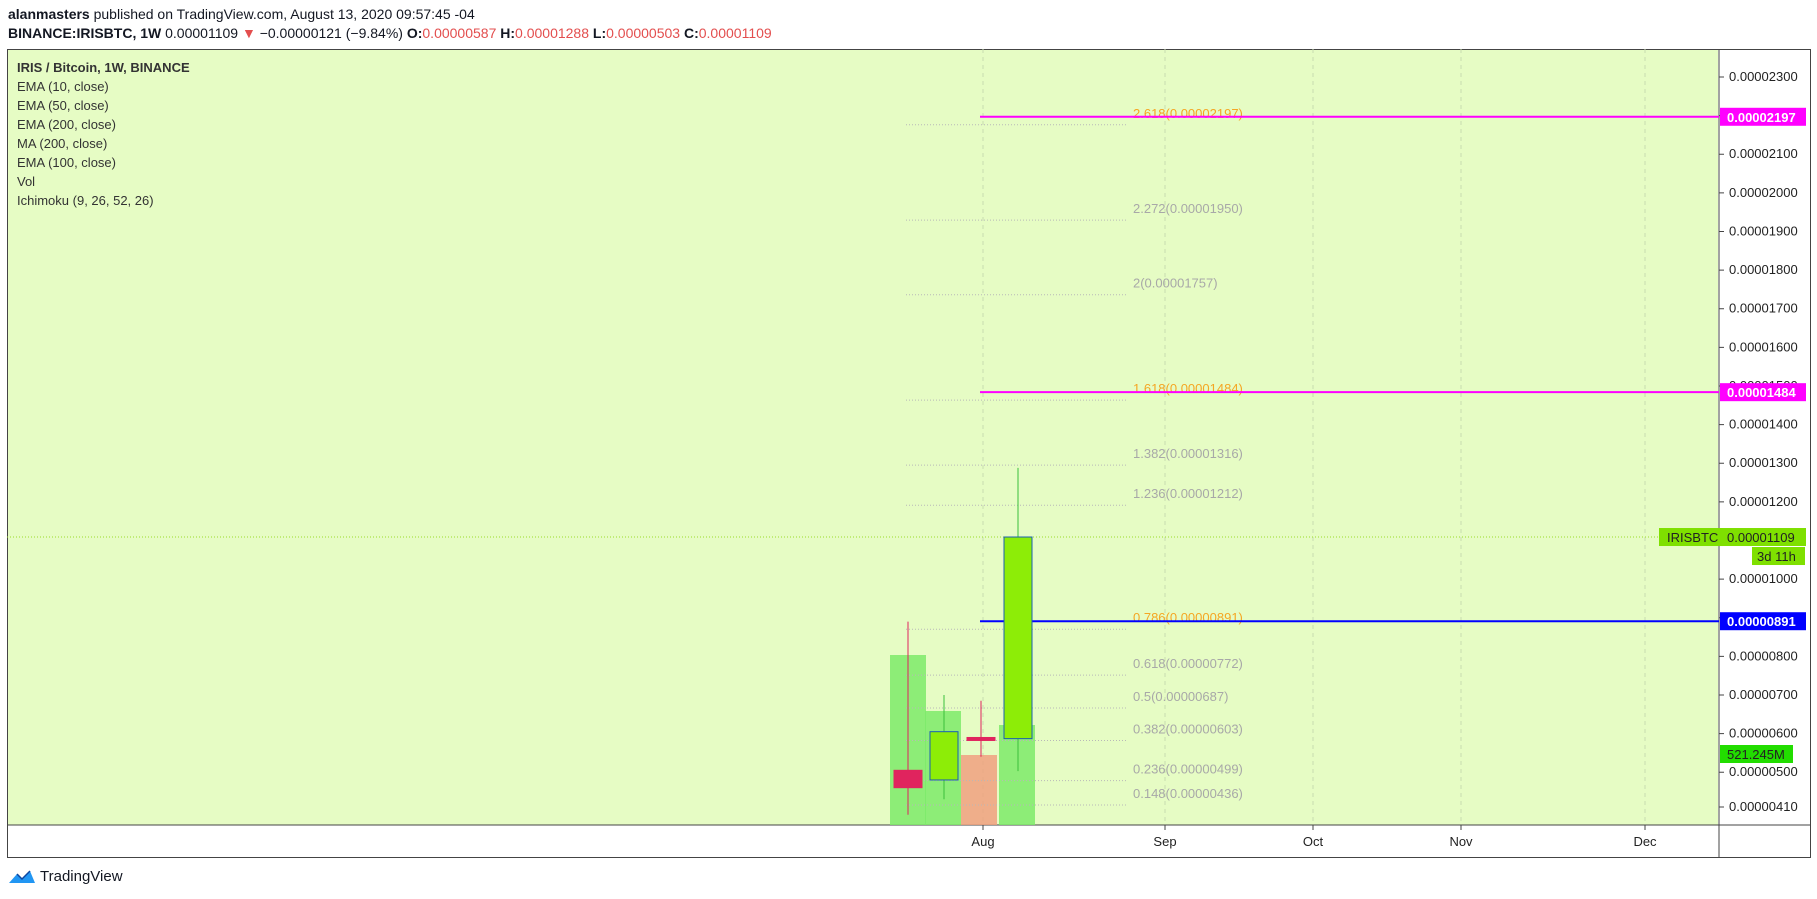 The width and height of the screenshot is (1817, 899). What do you see at coordinates (85, 33) in the screenshot?
I see `symbol-label: BINANCE:IRISBTC, 1W` at bounding box center [85, 33].